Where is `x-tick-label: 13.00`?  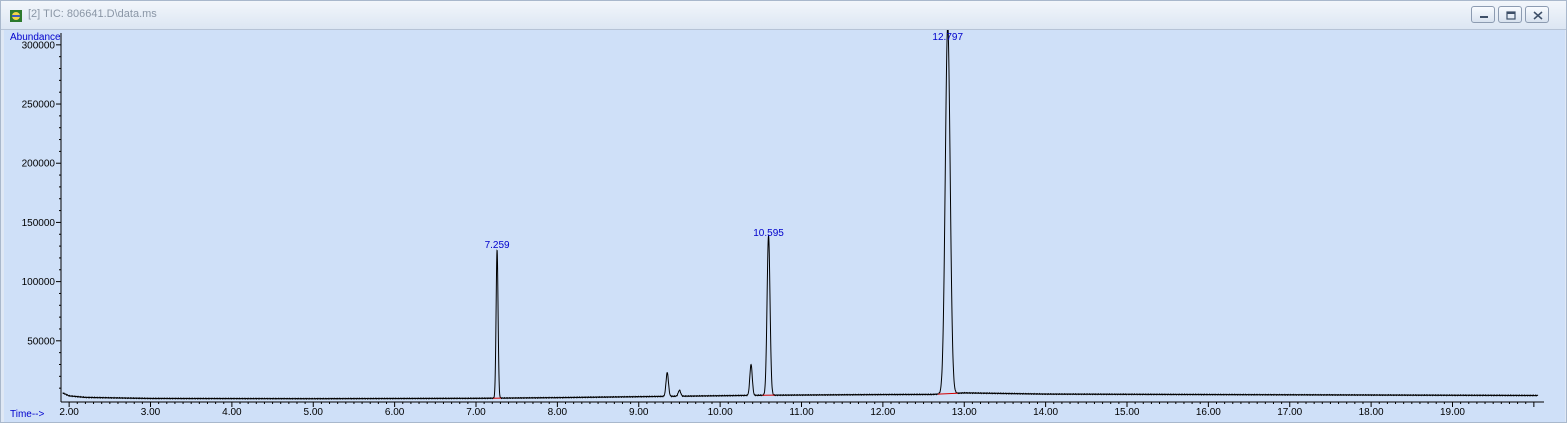 x-tick-label: 13.00 is located at coordinates (964, 412).